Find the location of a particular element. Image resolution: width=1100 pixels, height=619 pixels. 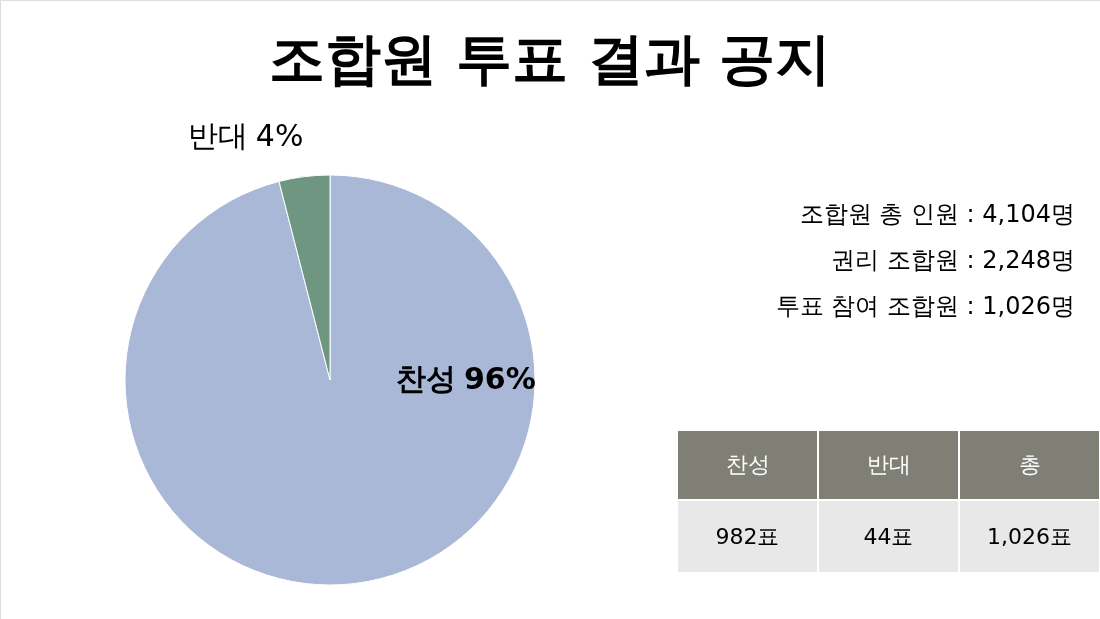

slice-label: 찬성 is located at coordinates (426, 378).